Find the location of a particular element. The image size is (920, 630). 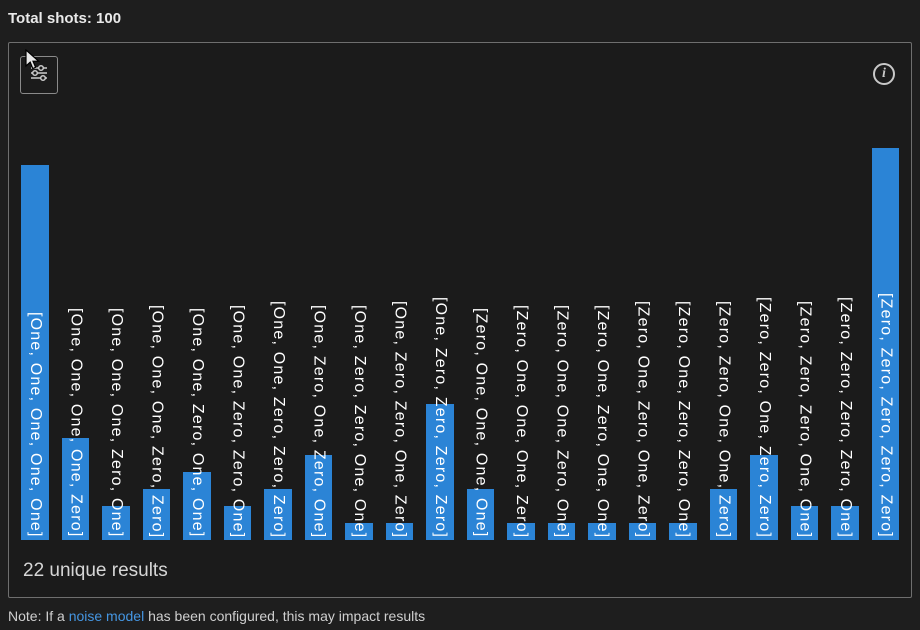

bar-label: [Zero, Zero, Zero, Zero, One] is located at coordinates (845, 417).